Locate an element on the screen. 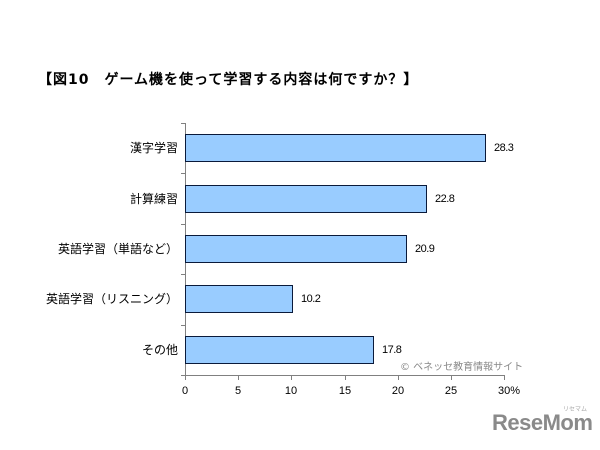 Image resolution: width=600 pixels, height=450 pixels. category-label: 英語学習（単語など） is located at coordinates (117, 249).